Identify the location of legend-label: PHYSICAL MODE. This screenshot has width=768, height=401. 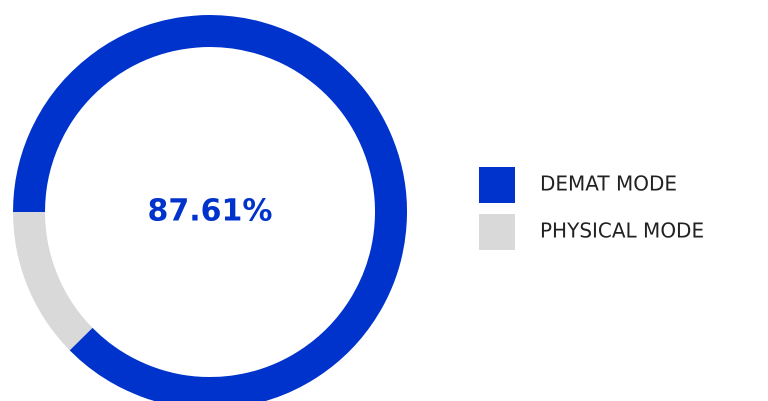
(622, 231).